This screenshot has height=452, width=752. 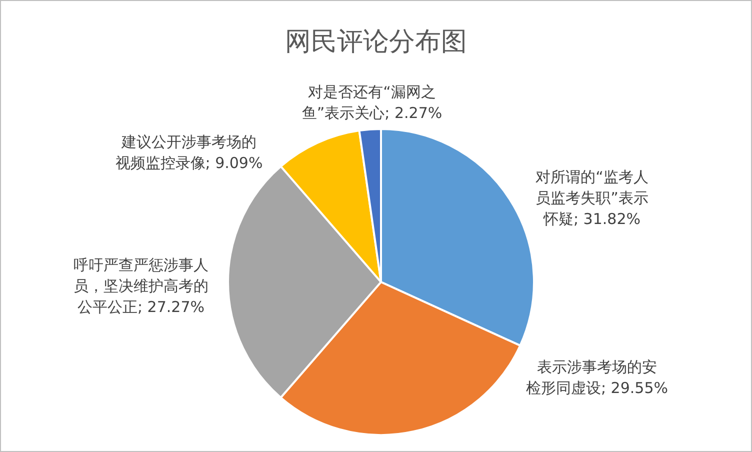 What do you see at coordinates (141, 286) in the screenshot?
I see `slice-label: 呼吁严查严惩涉事人员，坚决维护高考的公平公正; 27.27%` at bounding box center [141, 286].